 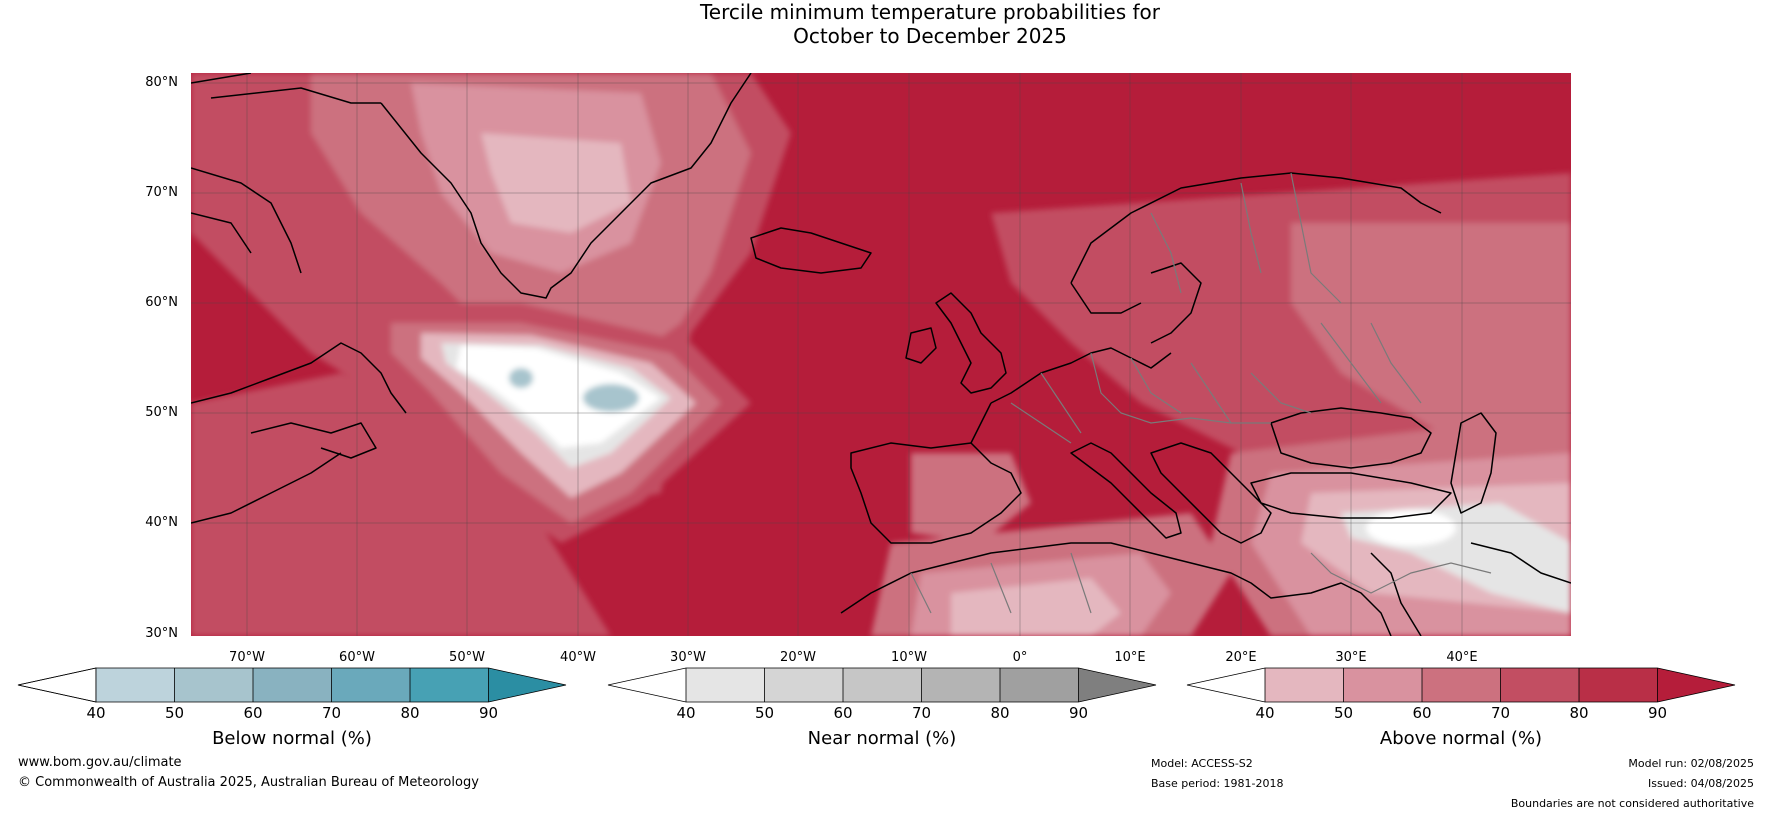 What do you see at coordinates (1343, 713) in the screenshot?
I see `legend-above-tick-50: 50` at bounding box center [1343, 713].